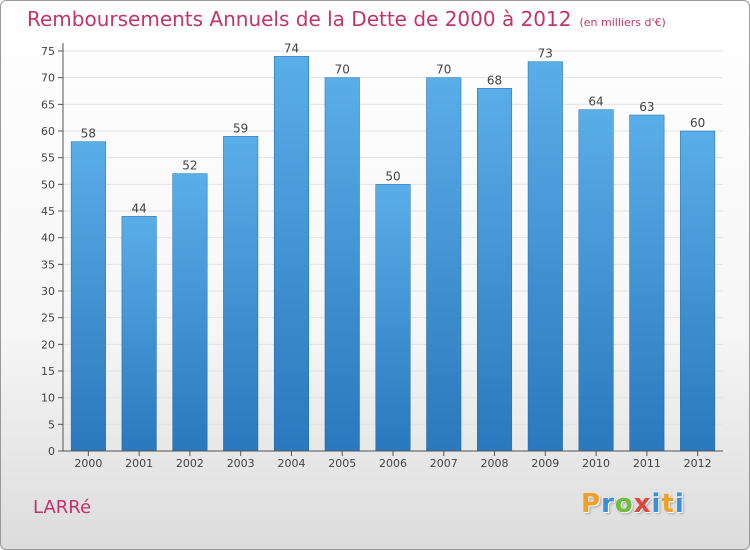 This screenshot has height=550, width=750. I want to click on x-tick-label: 2004, so click(291, 463).